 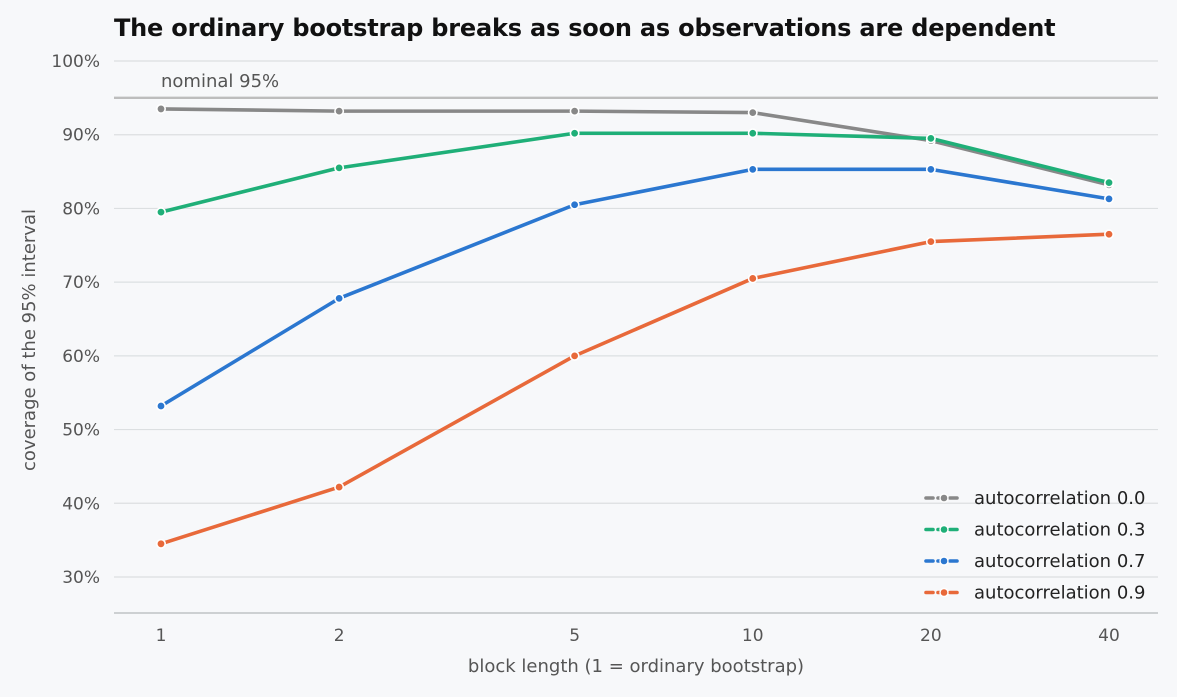 I want to click on legend-label: autocorrelation 0.7, so click(x=1059, y=561).